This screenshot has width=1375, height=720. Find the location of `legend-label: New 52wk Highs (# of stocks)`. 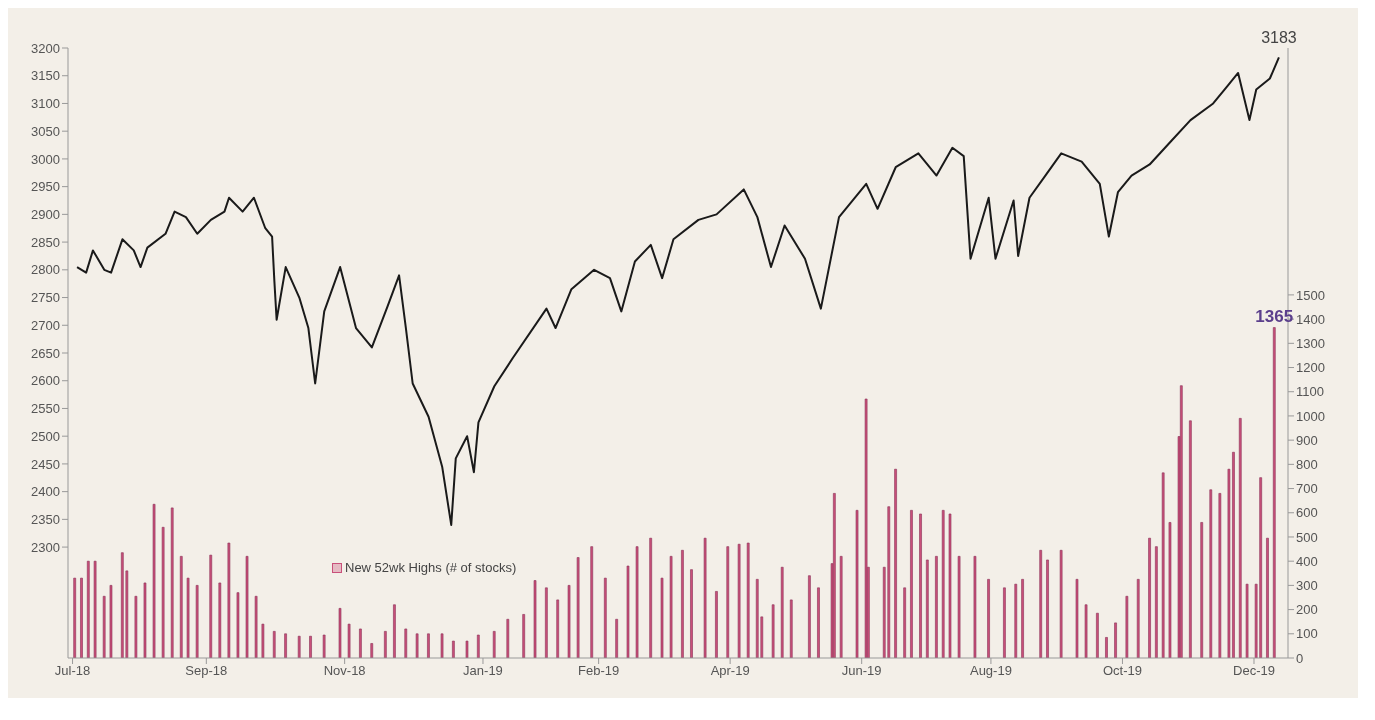

legend-label: New 52wk Highs (# of stocks) is located at coordinates (431, 567).